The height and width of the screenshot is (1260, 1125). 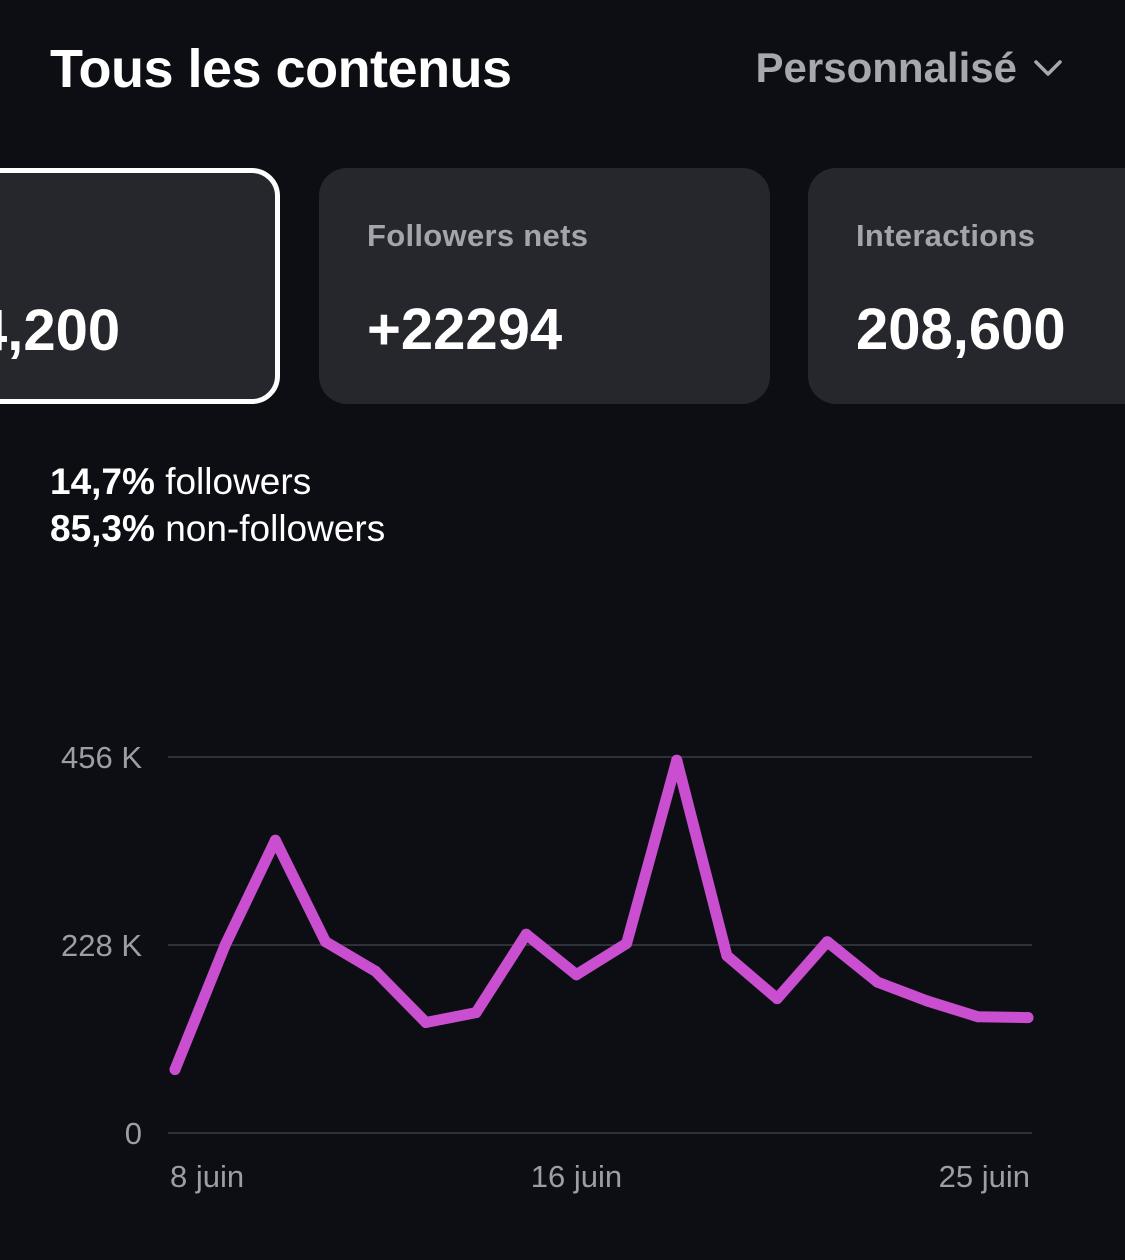 I want to click on metric-card-label: Followers nets, so click(x=478, y=235).